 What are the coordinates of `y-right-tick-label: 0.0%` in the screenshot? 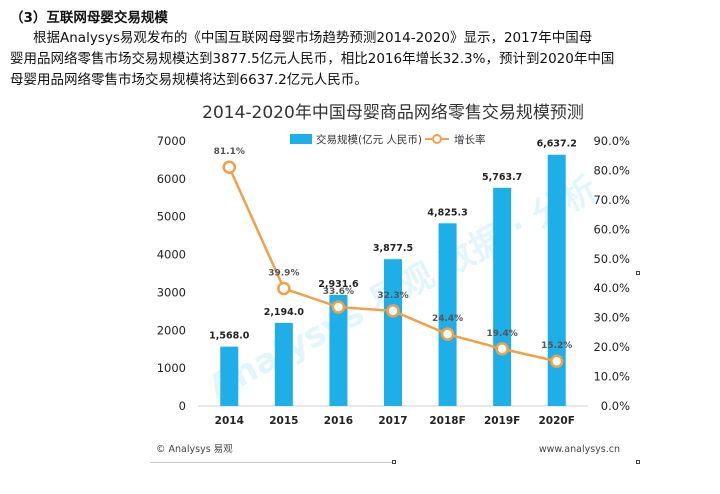 It's located at (615, 406).